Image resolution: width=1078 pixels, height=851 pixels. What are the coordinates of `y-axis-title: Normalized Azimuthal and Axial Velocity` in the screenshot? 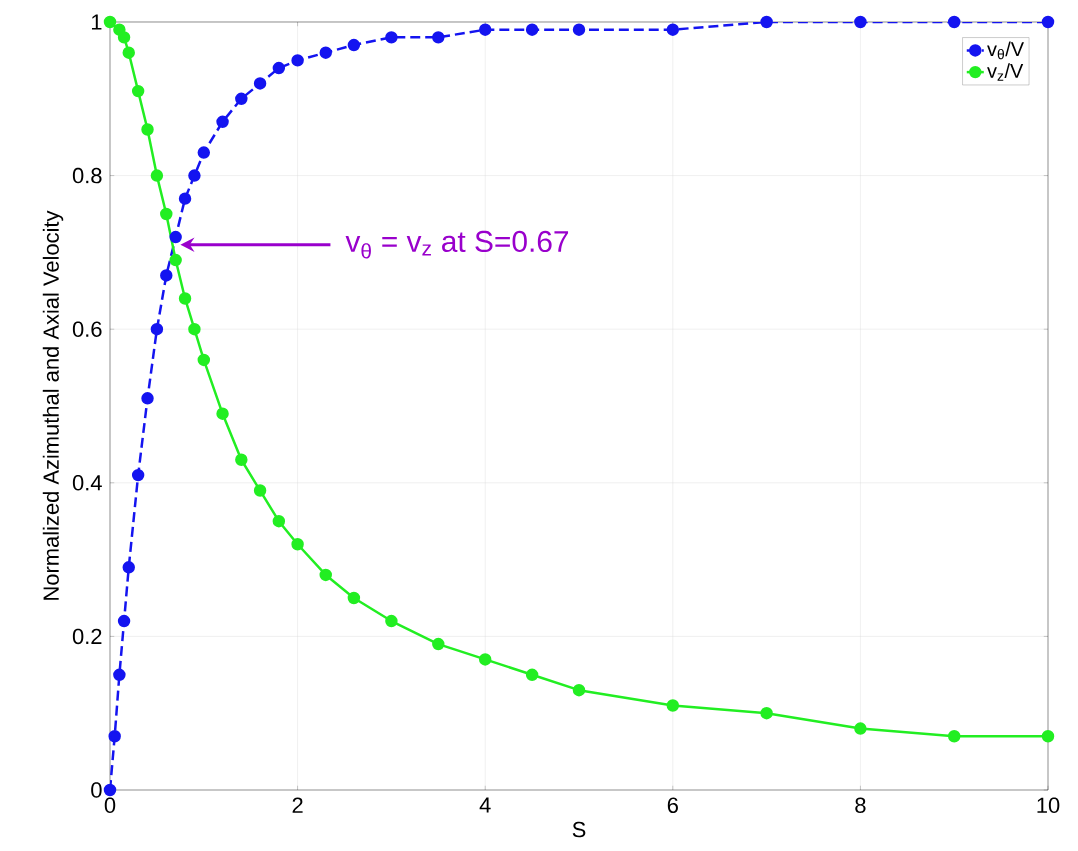 It's located at (53, 405).